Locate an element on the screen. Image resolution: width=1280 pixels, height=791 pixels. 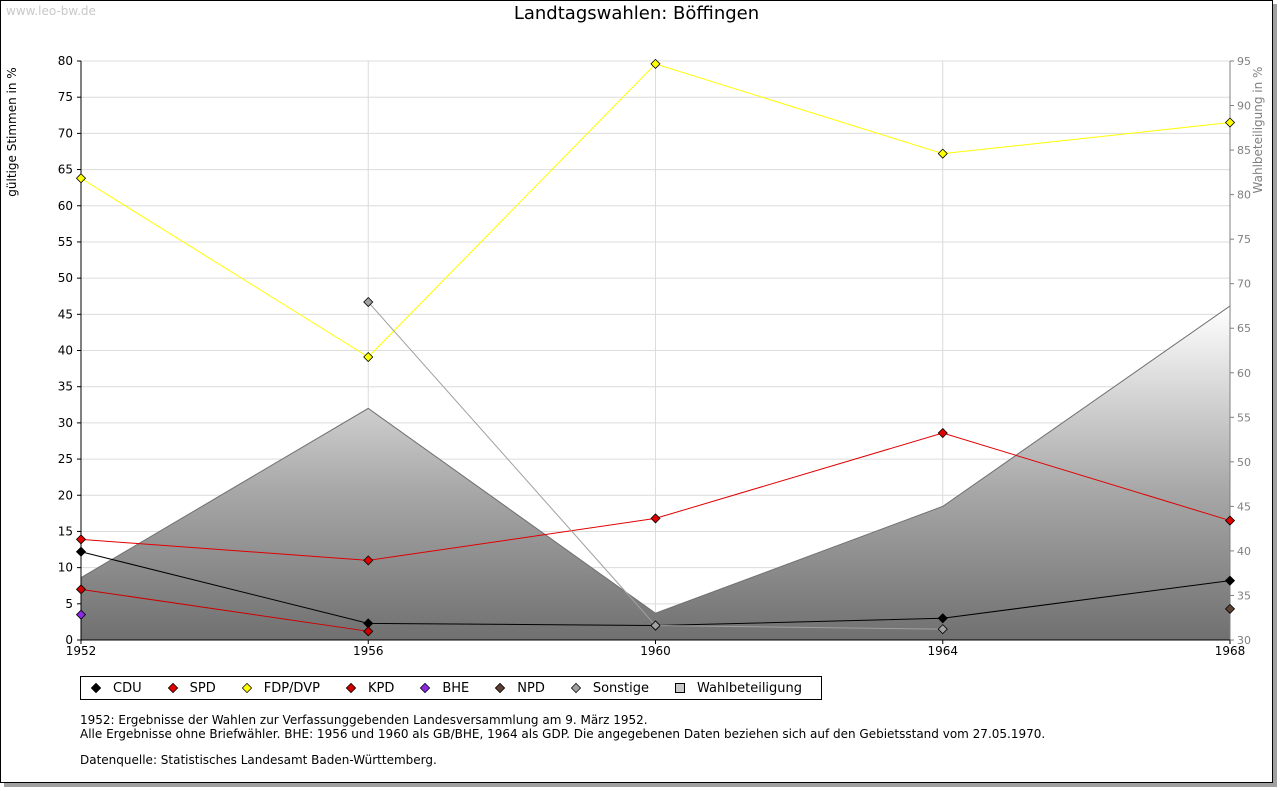
y2-tick-label: 55 is located at coordinates (1244, 417).